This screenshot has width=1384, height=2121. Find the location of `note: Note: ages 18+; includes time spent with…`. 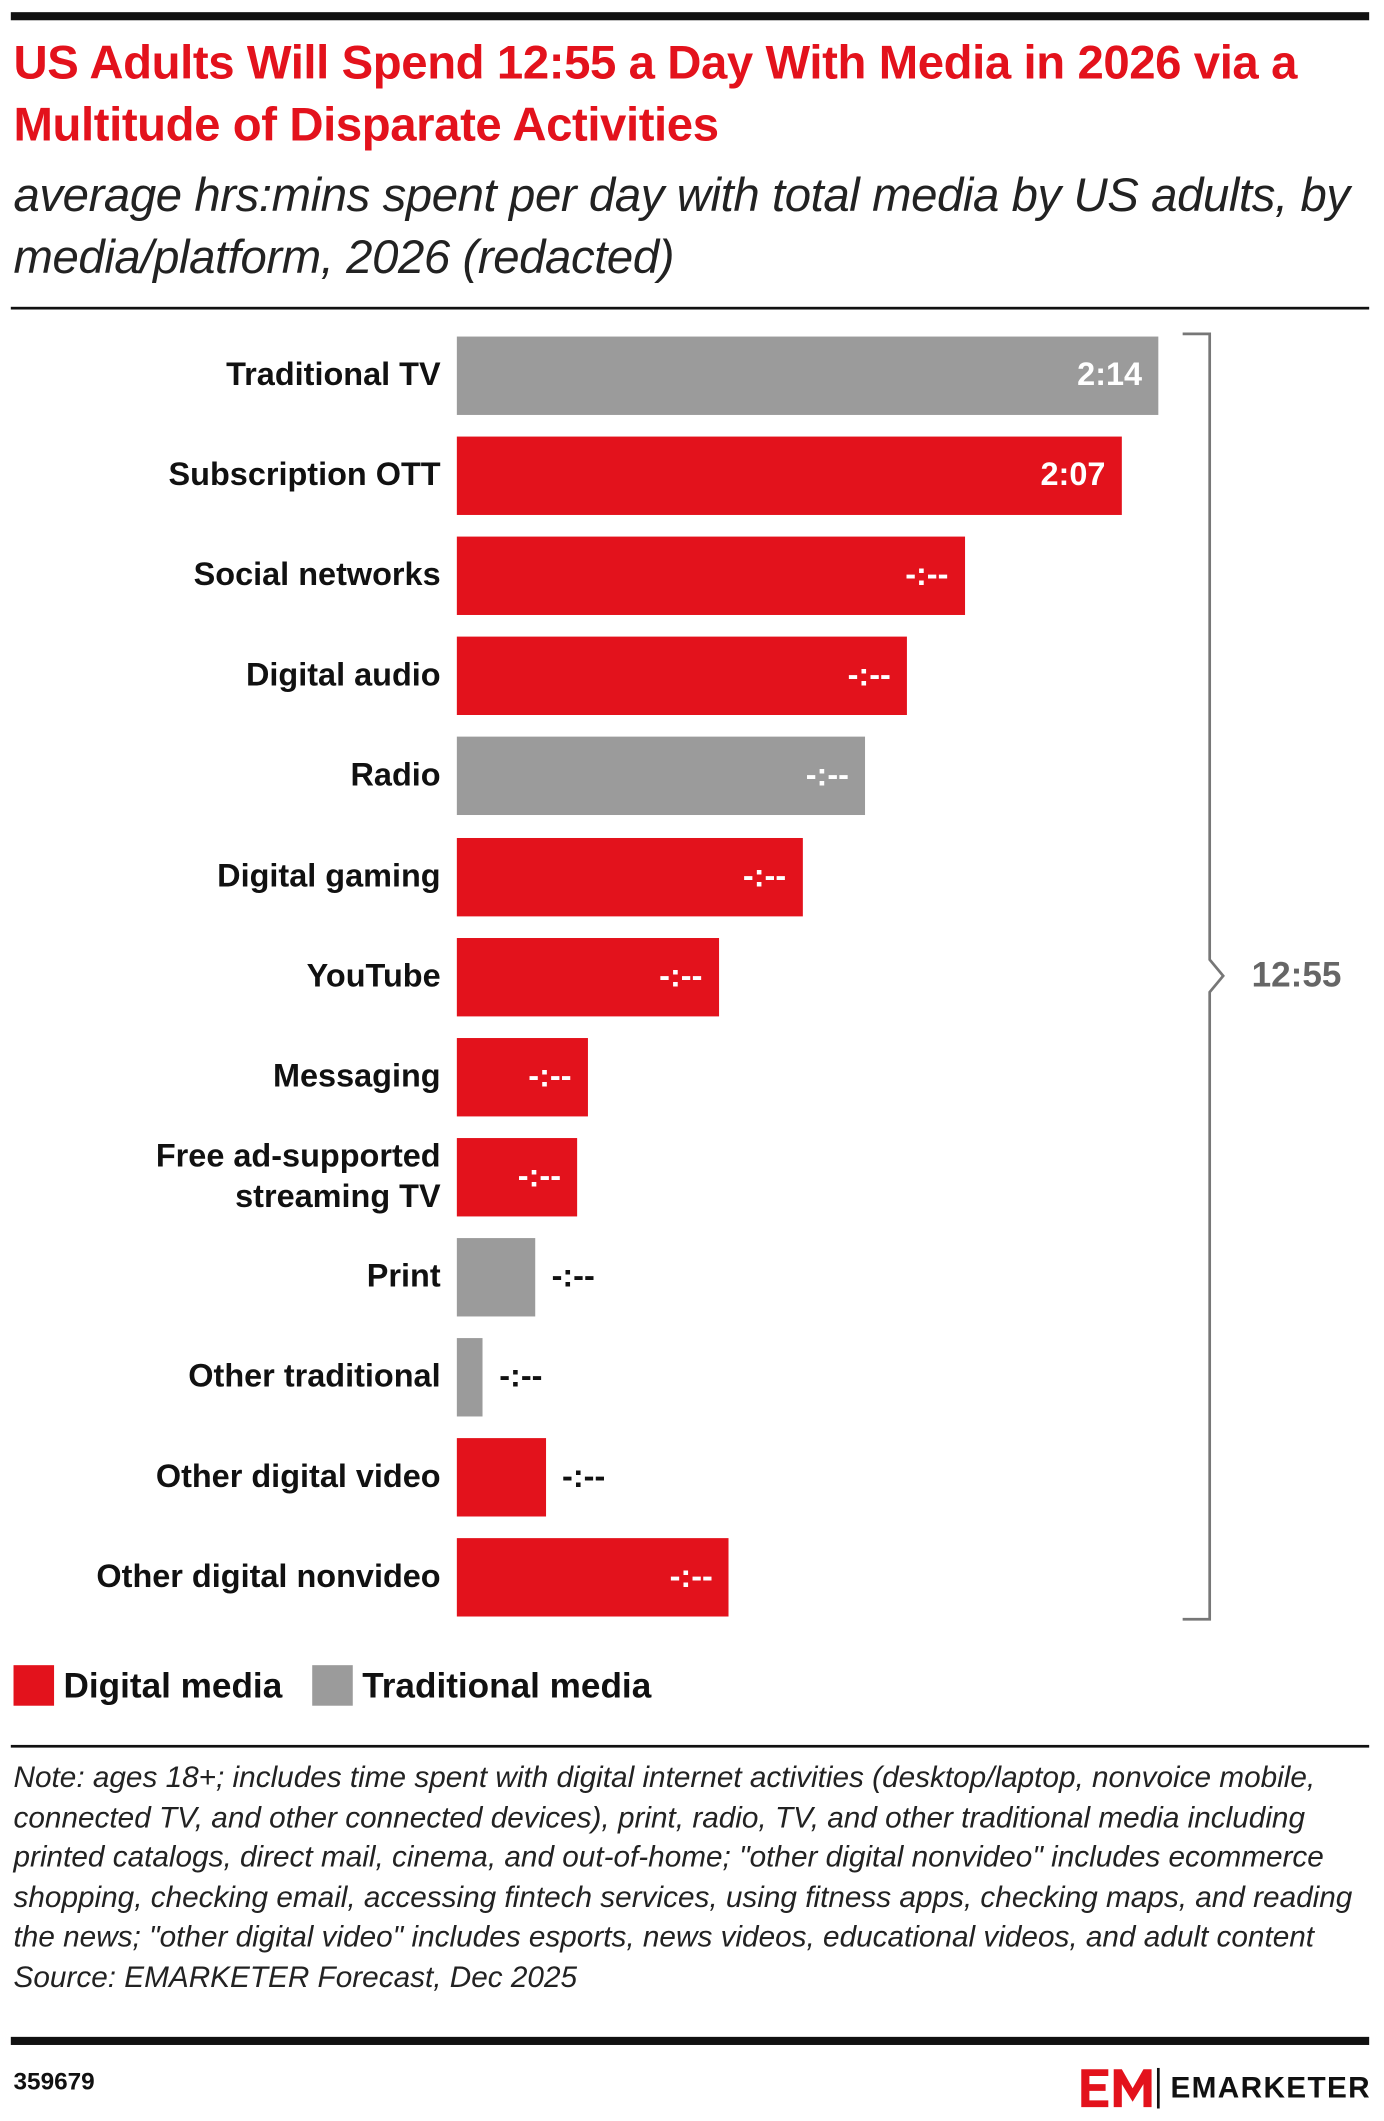

note: Note: ages 18+; includes time spent with… is located at coordinates (696, 1876).